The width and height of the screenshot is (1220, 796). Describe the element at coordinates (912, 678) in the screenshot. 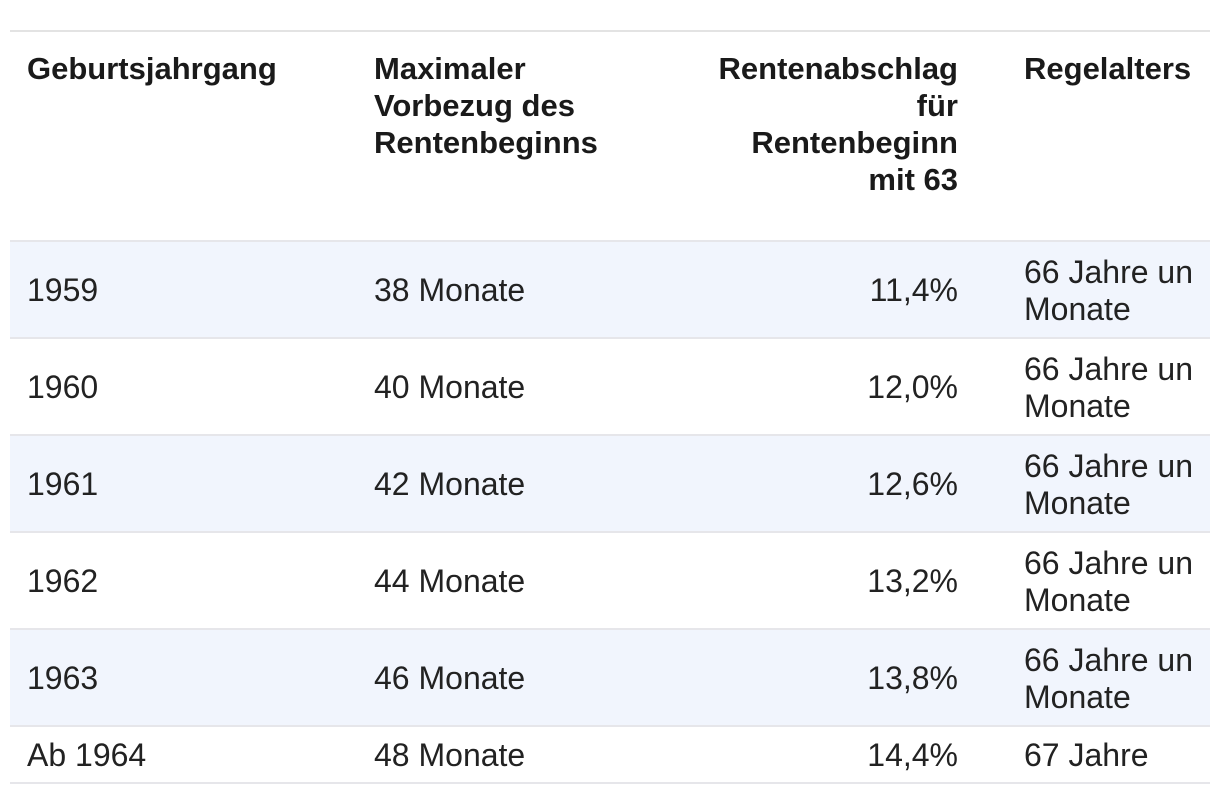

I see `table-cell: 13,8%` at that location.